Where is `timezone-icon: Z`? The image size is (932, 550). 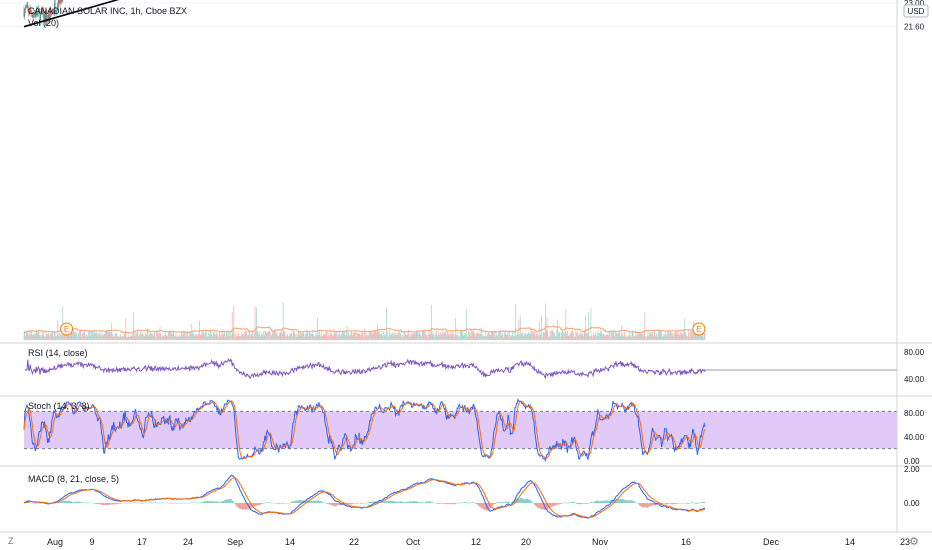 timezone-icon: Z is located at coordinates (11, 541).